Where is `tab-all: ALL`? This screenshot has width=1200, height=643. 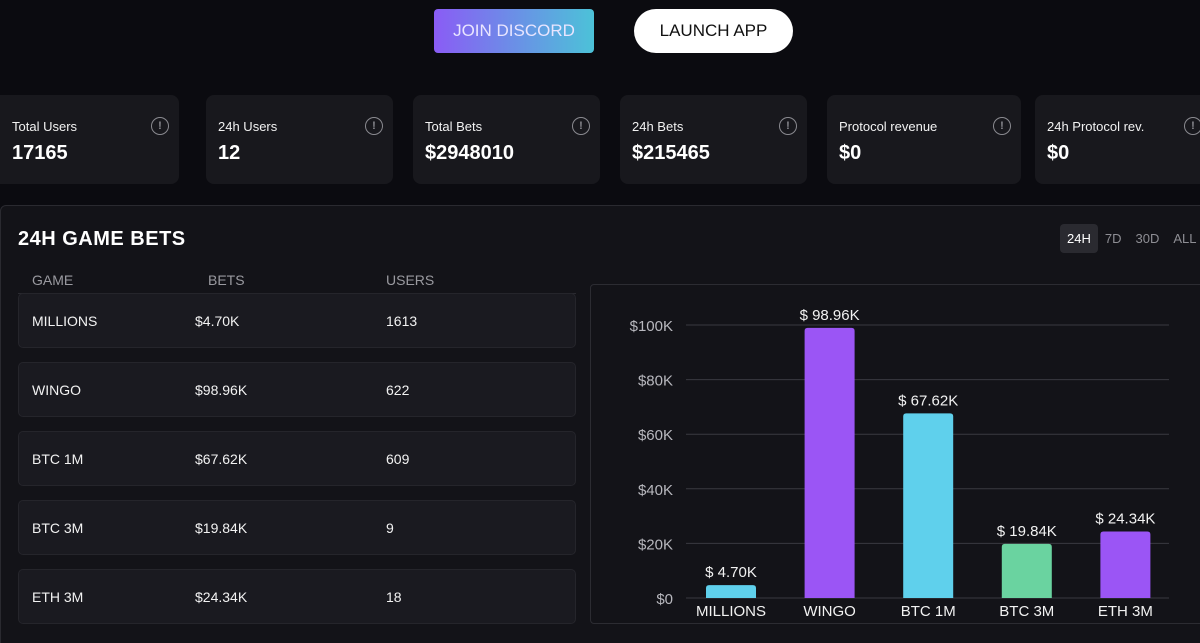
tab-all: ALL is located at coordinates (1185, 238).